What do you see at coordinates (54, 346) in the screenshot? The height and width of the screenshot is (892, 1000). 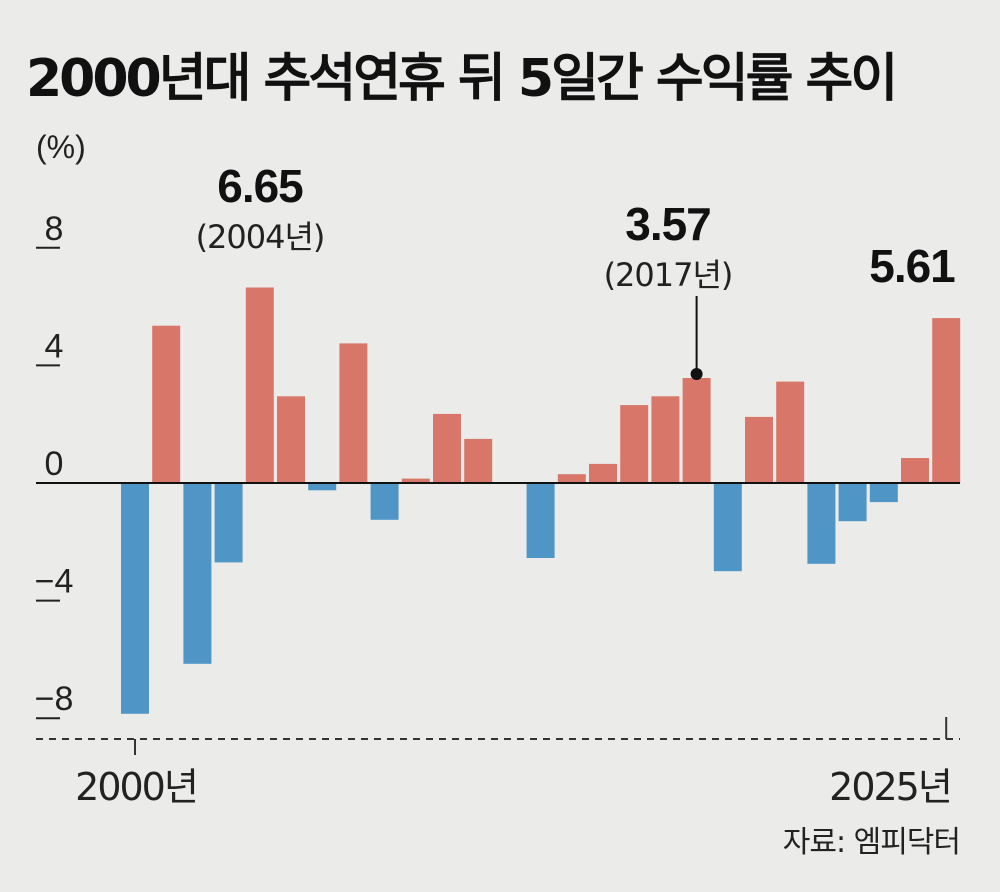 I see `y-tick-label: 4` at bounding box center [54, 346].